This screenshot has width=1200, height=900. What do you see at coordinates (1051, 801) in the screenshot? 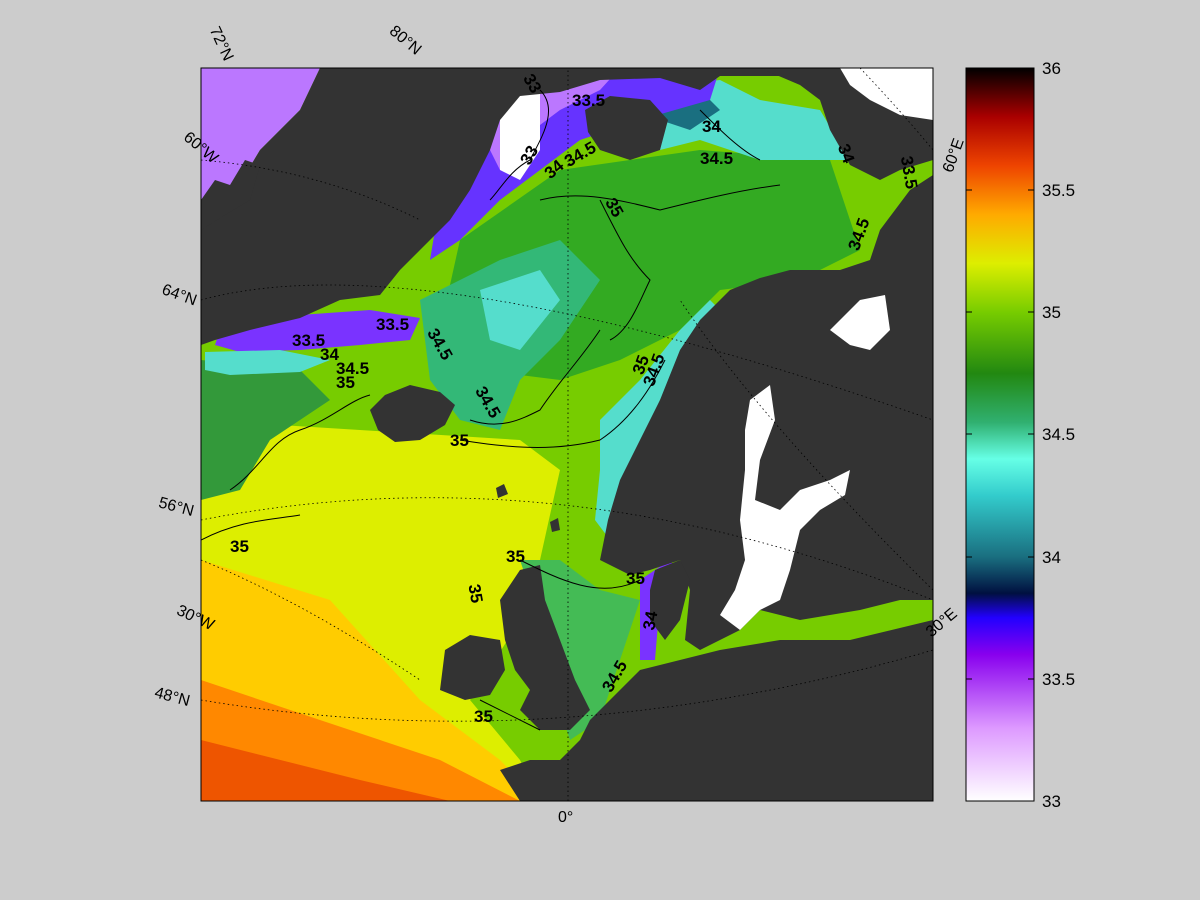
I see `colorbar-tick-label: 33` at bounding box center [1051, 801].